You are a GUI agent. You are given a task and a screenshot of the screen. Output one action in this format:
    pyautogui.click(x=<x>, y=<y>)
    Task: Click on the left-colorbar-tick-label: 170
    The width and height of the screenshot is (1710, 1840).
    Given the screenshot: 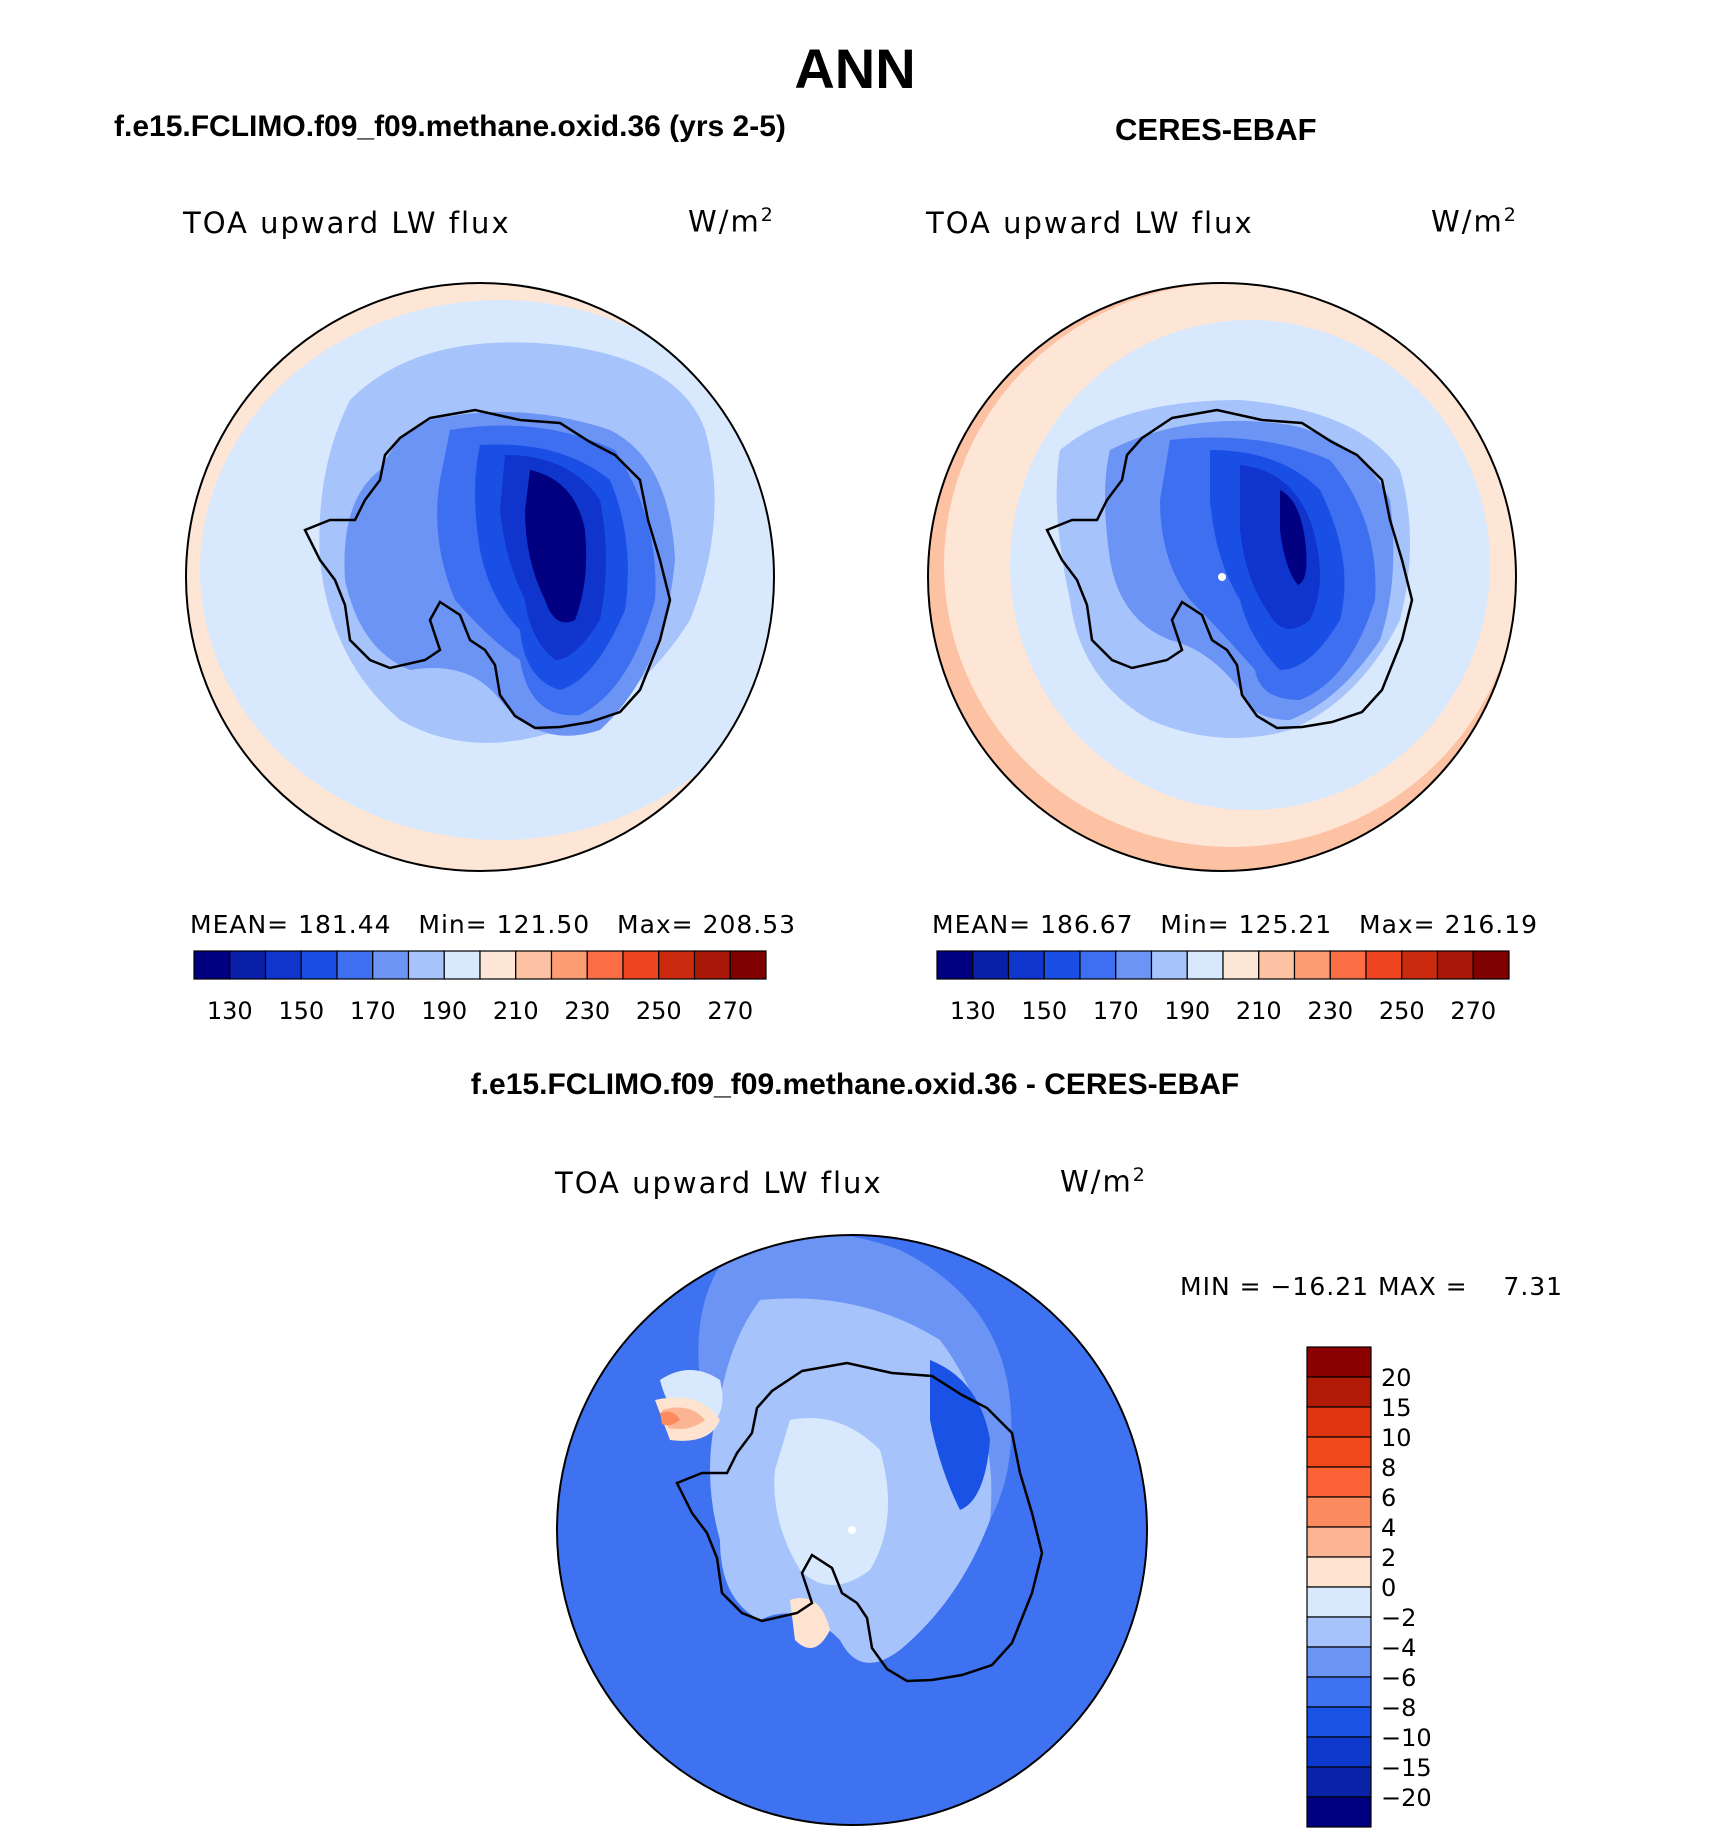 What is the action you would take?
    pyautogui.click(x=373, y=1011)
    